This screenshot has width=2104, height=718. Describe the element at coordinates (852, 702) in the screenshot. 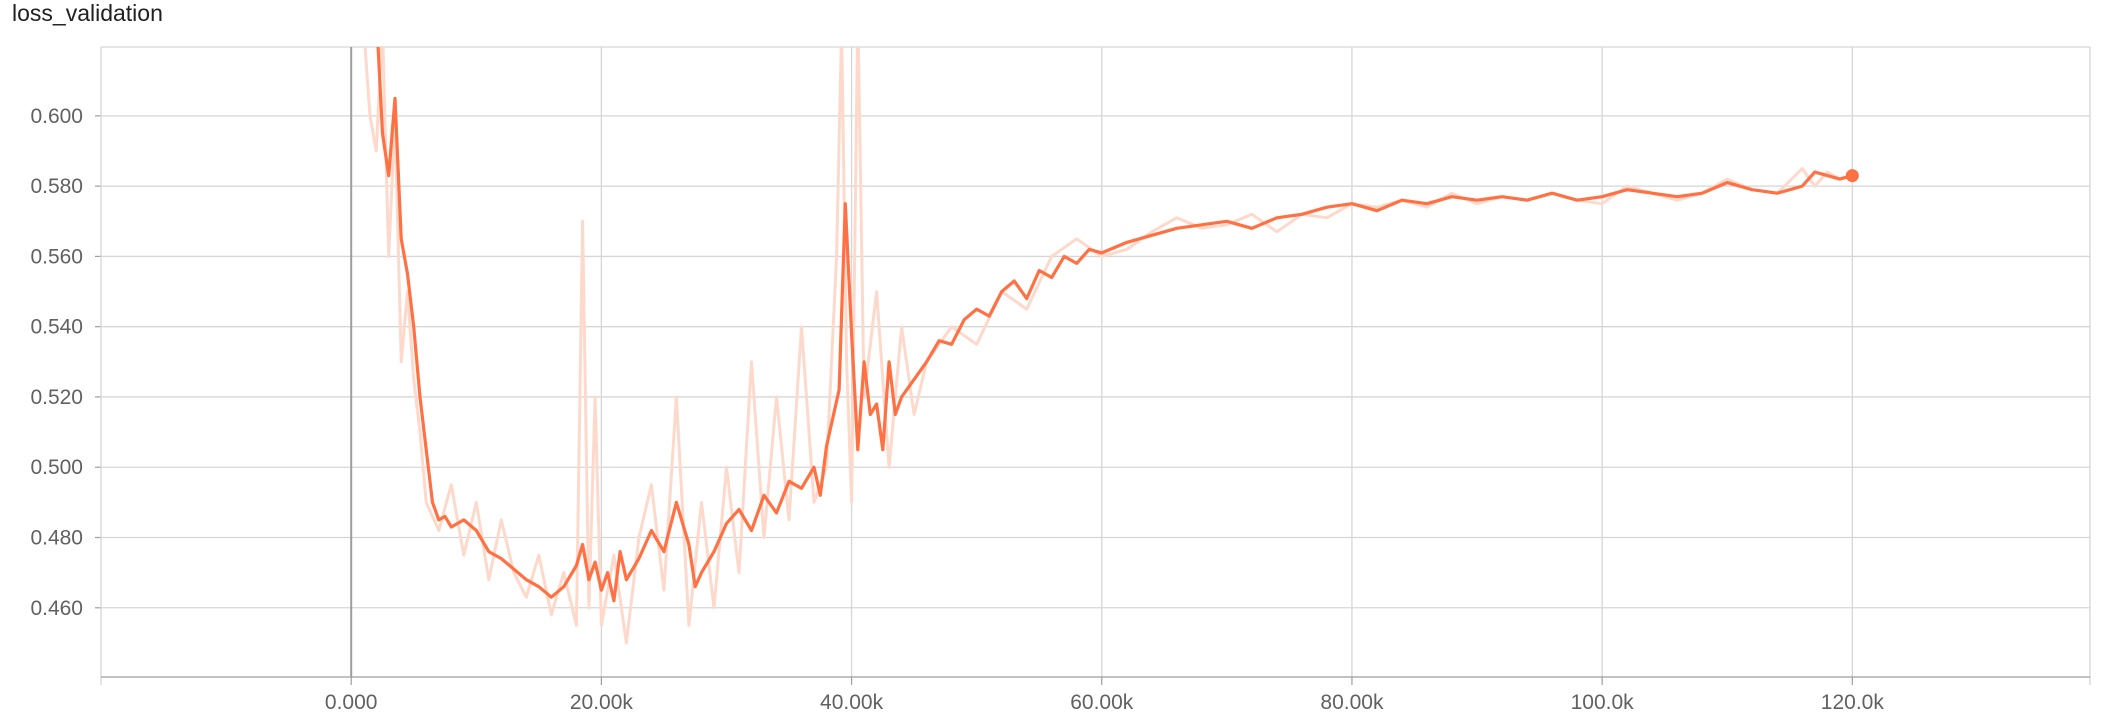

I see `x-tick-label: 40.00k` at that location.